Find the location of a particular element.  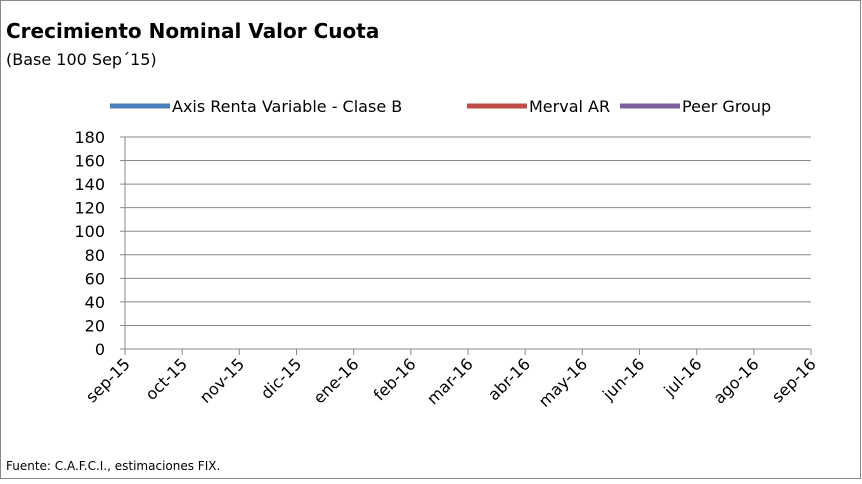

x-tick-label: jun-16 is located at coordinates (623, 379).